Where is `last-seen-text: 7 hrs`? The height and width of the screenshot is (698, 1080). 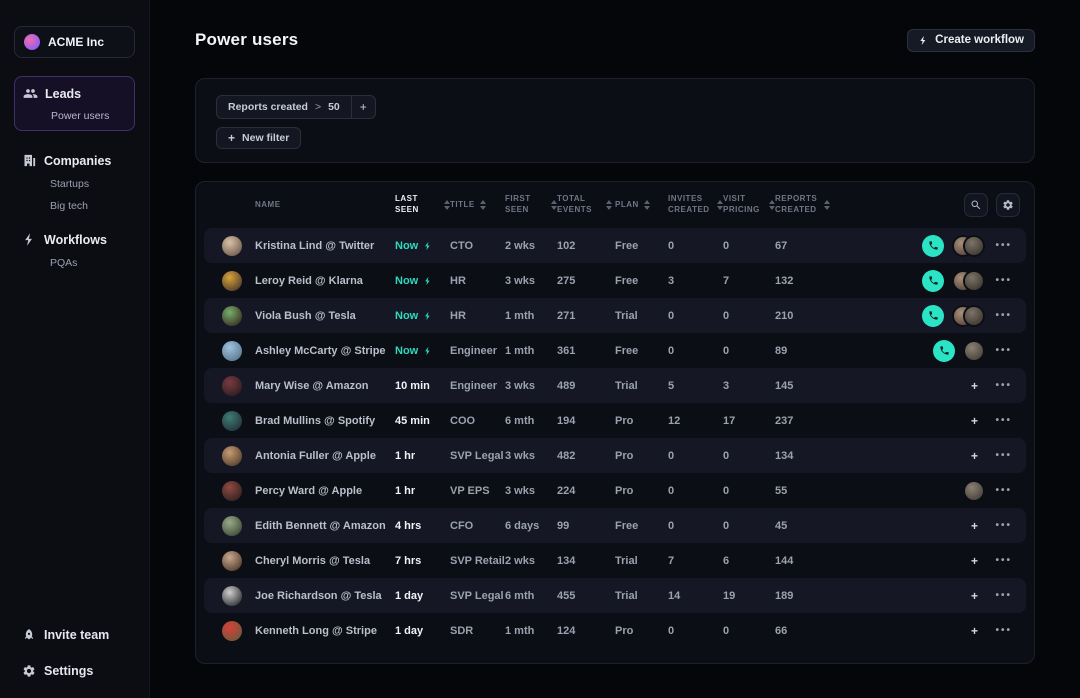 last-seen-text: 7 hrs is located at coordinates (408, 560).